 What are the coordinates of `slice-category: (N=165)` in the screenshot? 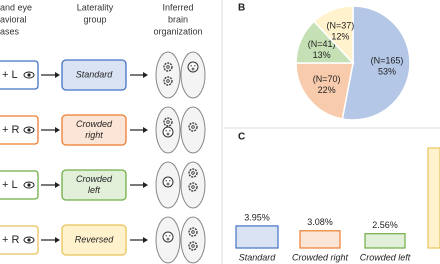 It's located at (387, 61).